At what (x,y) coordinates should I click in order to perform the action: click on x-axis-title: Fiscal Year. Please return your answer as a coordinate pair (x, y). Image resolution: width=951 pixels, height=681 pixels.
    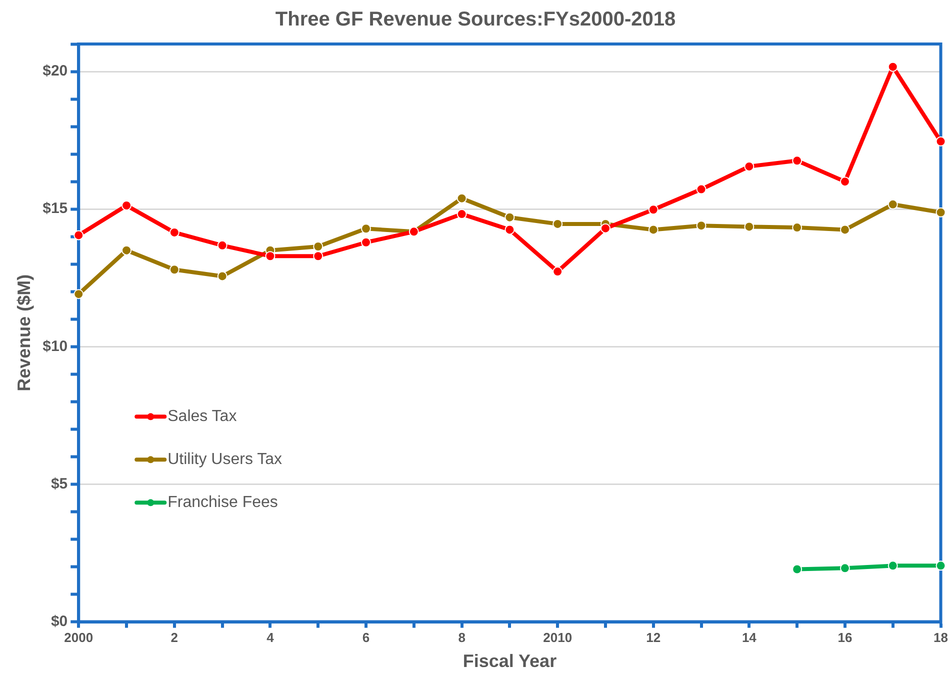
    Looking at the image, I should click on (509, 661).